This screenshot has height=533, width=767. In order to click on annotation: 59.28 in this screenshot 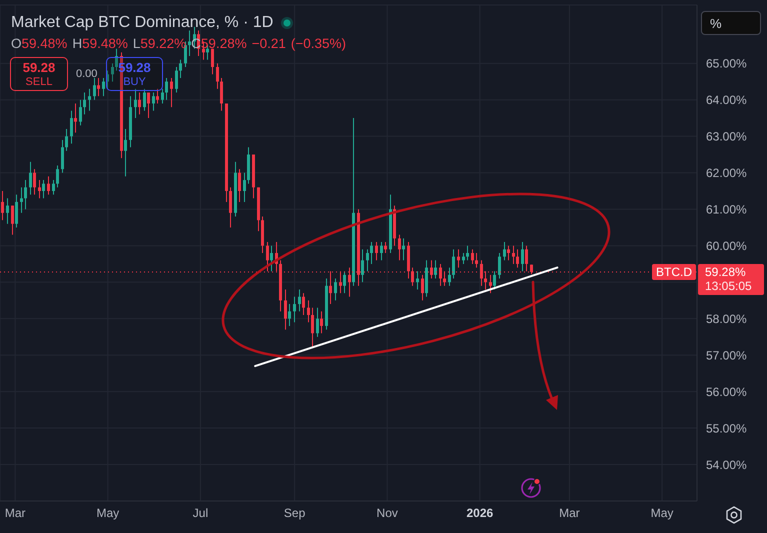, I will do `click(39, 68)`.